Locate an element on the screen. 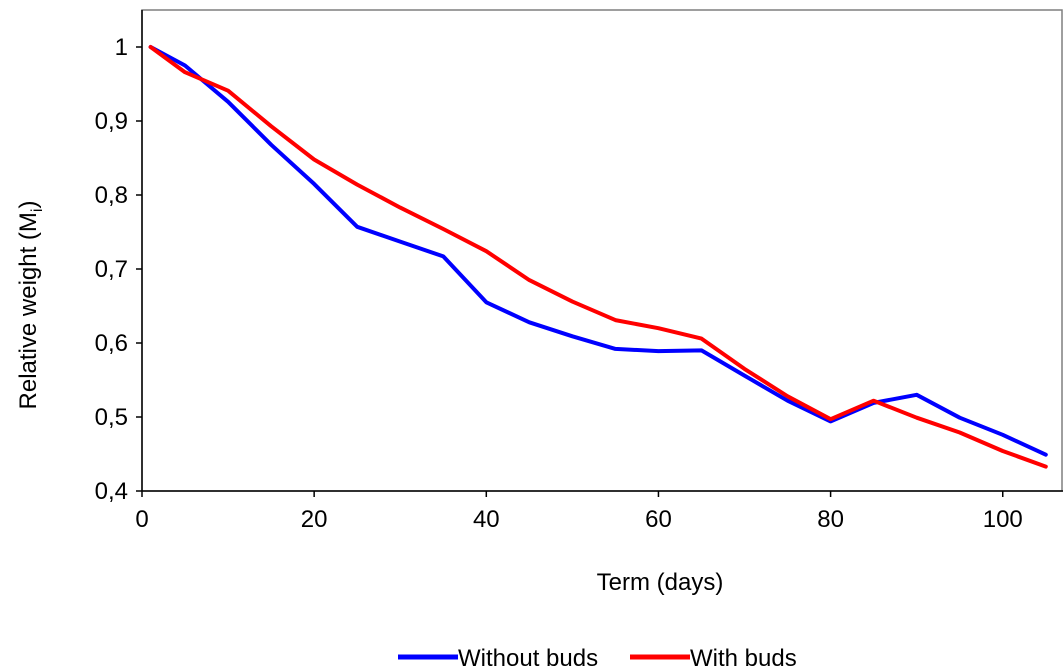 This screenshot has height=671, width=1063. x-tick-label: 40 is located at coordinates (486, 519).